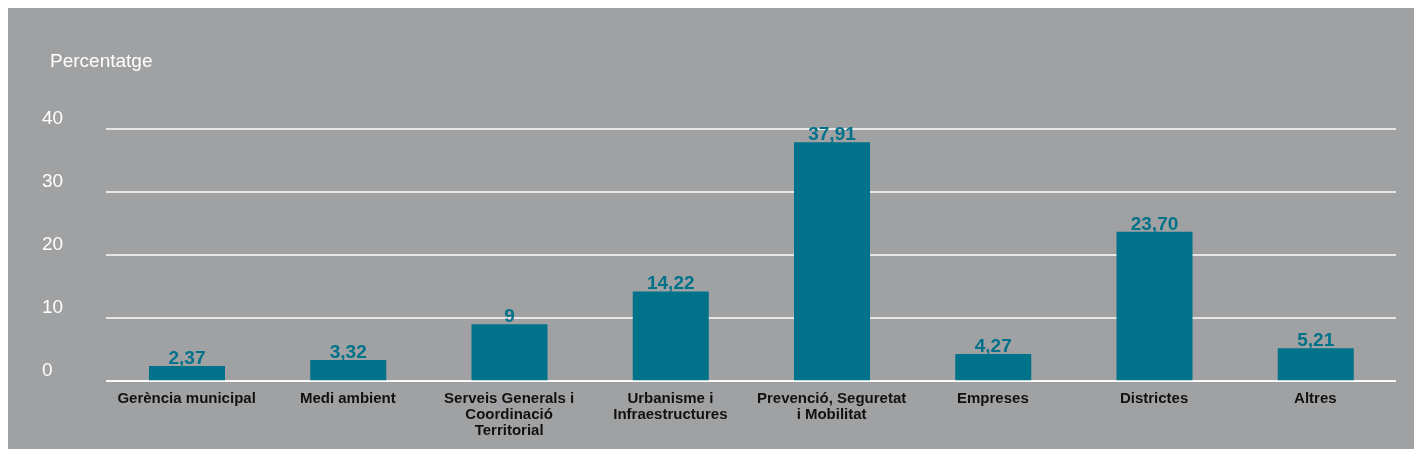  I want to click on data-label: 37,91, so click(832, 134).